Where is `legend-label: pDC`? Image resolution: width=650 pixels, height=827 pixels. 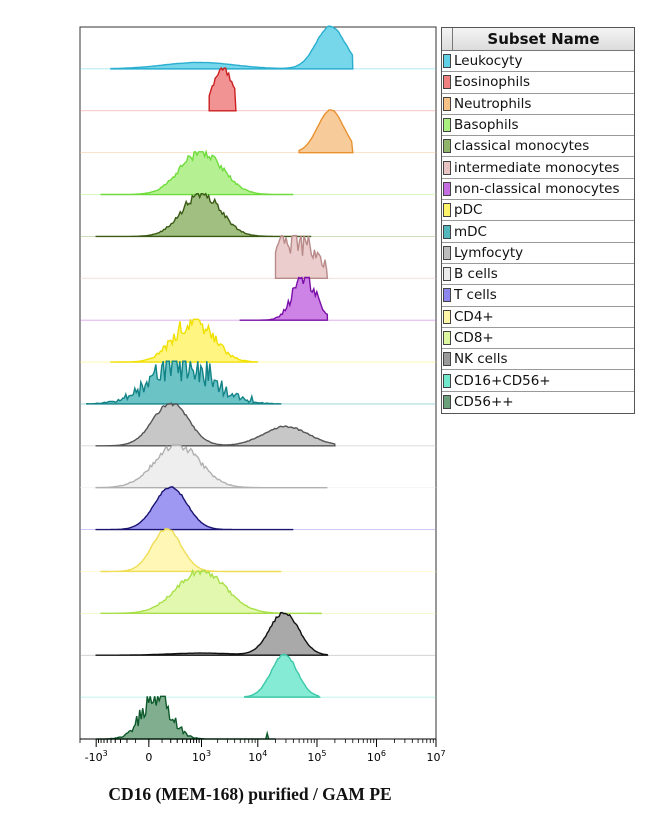 legend-label: pDC is located at coordinates (468, 210).